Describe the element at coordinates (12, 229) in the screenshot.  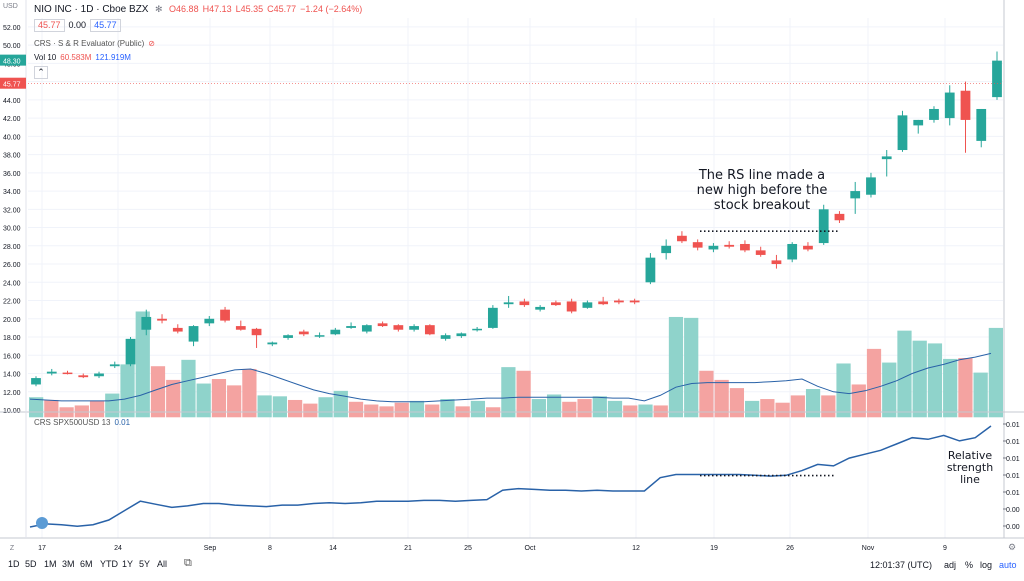
I see `price-tick-label: 30.00` at that location.